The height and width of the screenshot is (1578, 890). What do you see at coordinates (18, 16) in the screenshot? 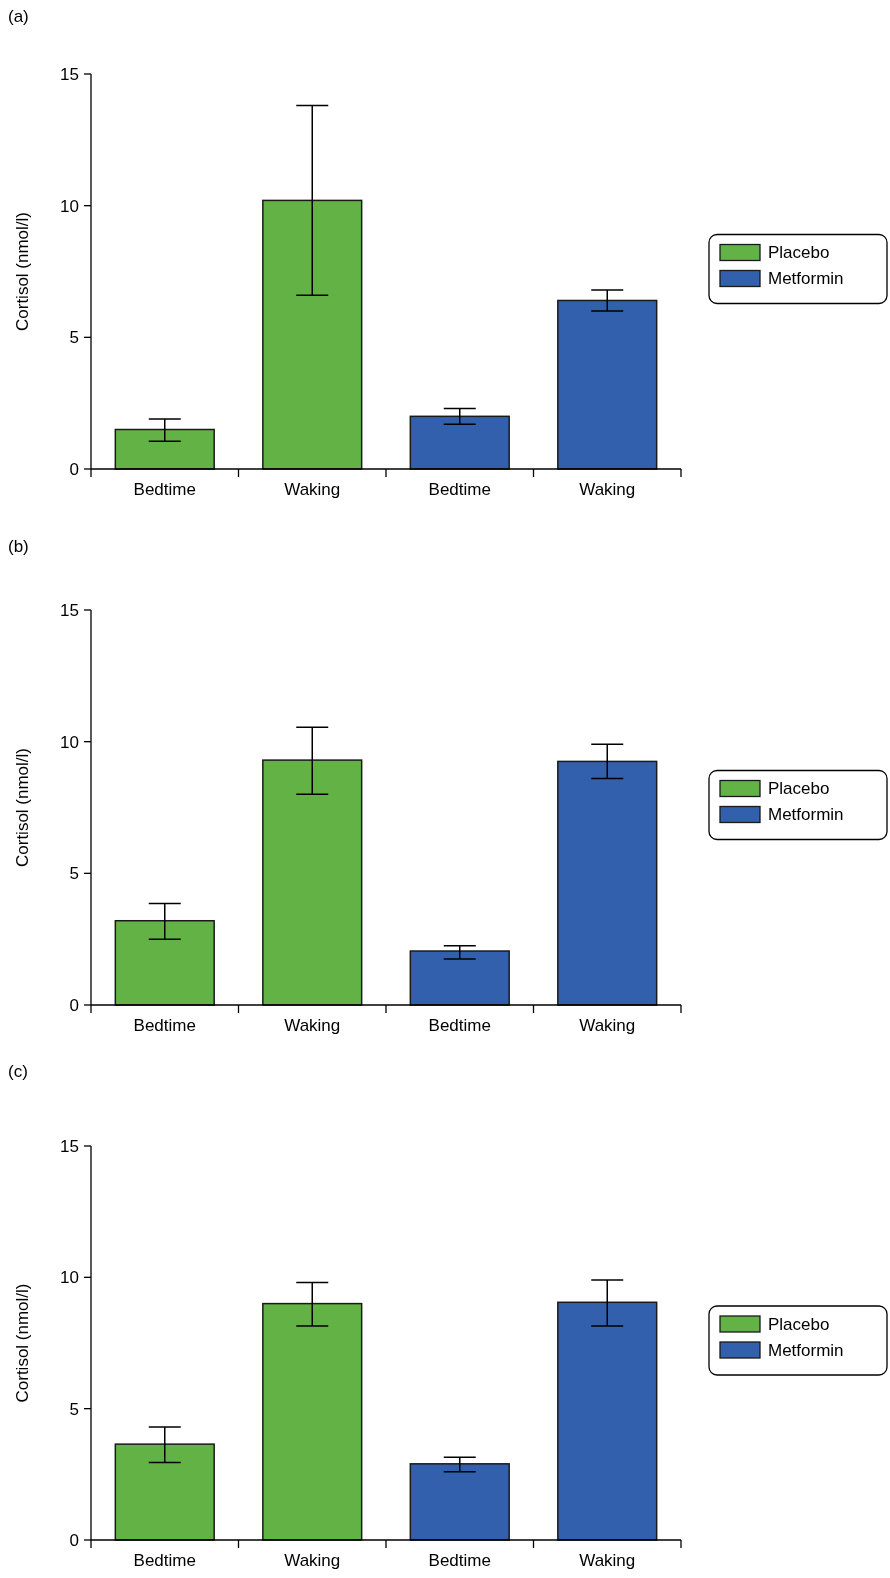
I see `chart-title: (a)` at bounding box center [18, 16].